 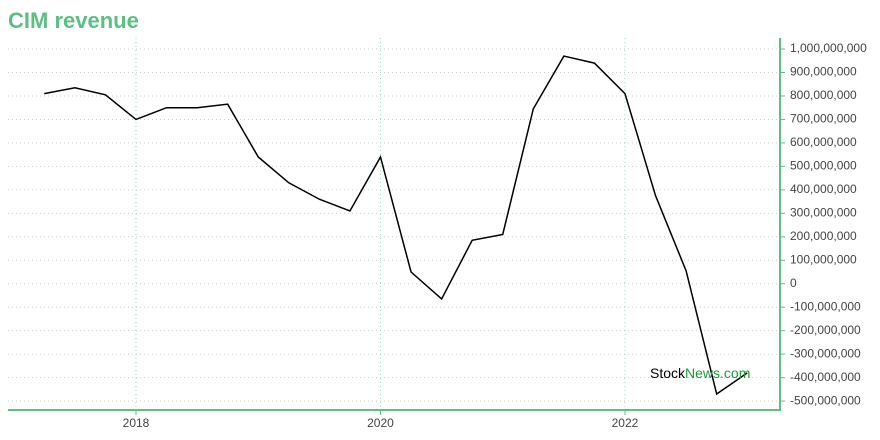 What do you see at coordinates (668, 373) in the screenshot?
I see `watermark-stock: Stock` at bounding box center [668, 373].